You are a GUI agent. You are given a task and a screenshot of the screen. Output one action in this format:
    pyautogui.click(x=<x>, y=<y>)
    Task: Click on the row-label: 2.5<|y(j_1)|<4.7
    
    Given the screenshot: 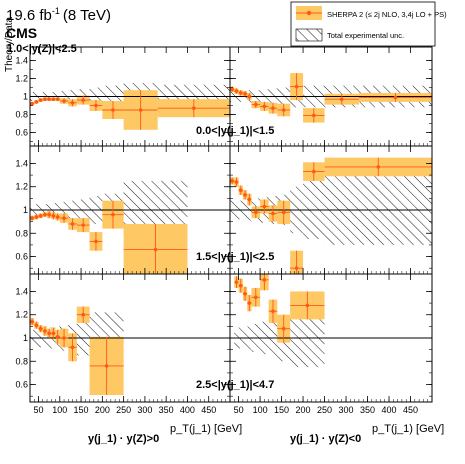 What is the action you would take?
    pyautogui.click(x=235, y=385)
    